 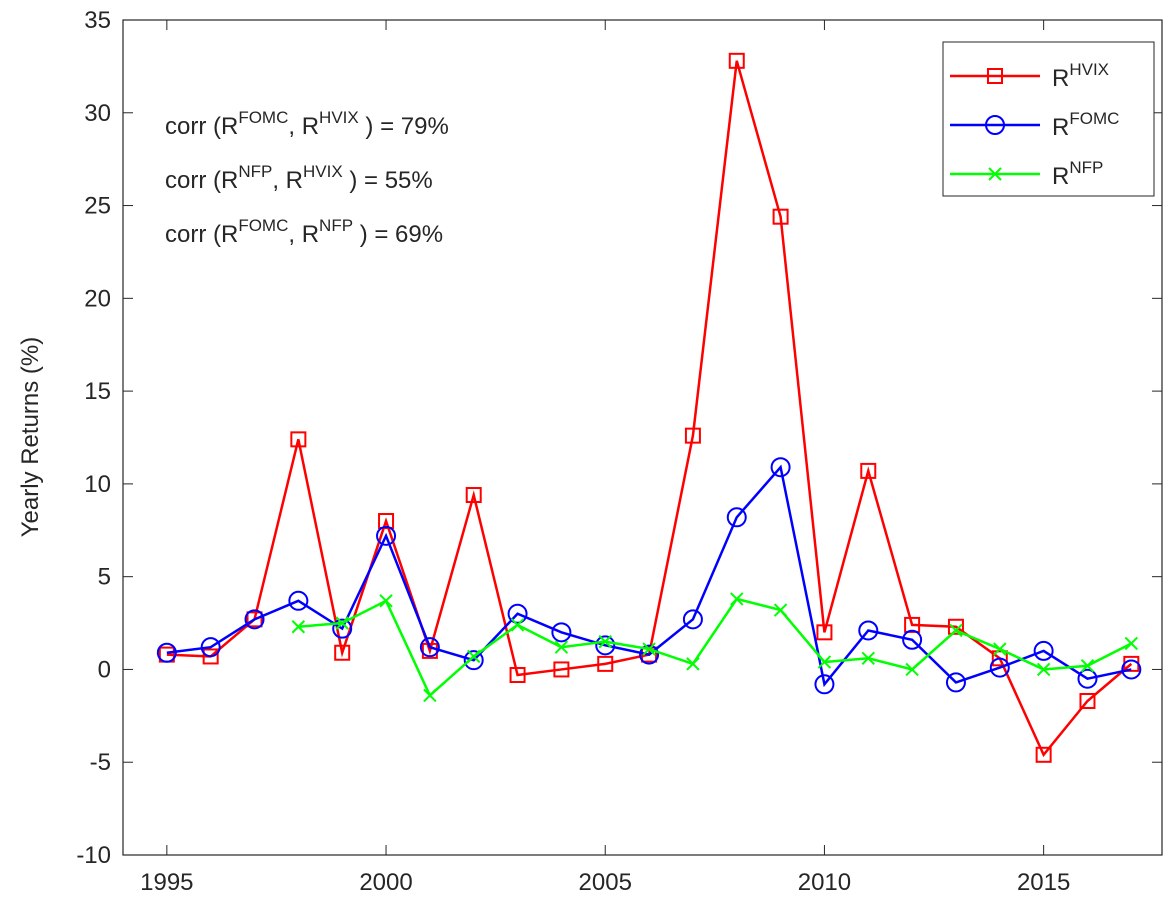 What do you see at coordinates (323, 171) in the screenshot?
I see `annotation-superscript: HVIX` at bounding box center [323, 171].